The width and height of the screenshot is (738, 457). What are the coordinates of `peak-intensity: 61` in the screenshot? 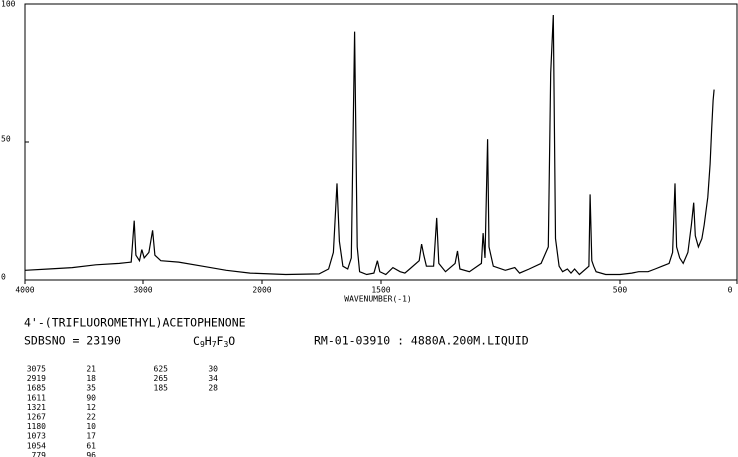 It's located at (91, 445).